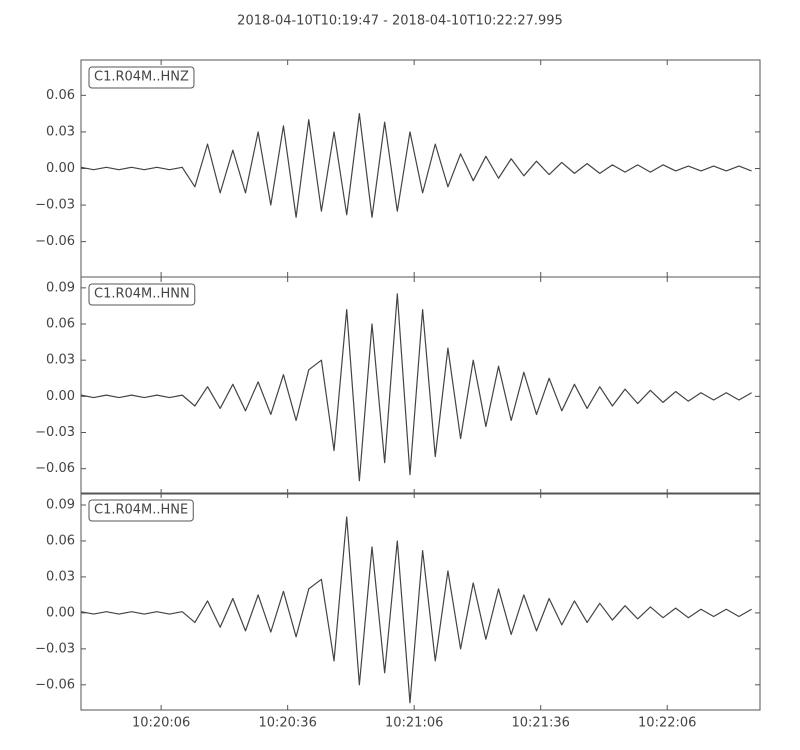  I want to click on trace-label: C1.R04M..HNN, so click(142, 294).